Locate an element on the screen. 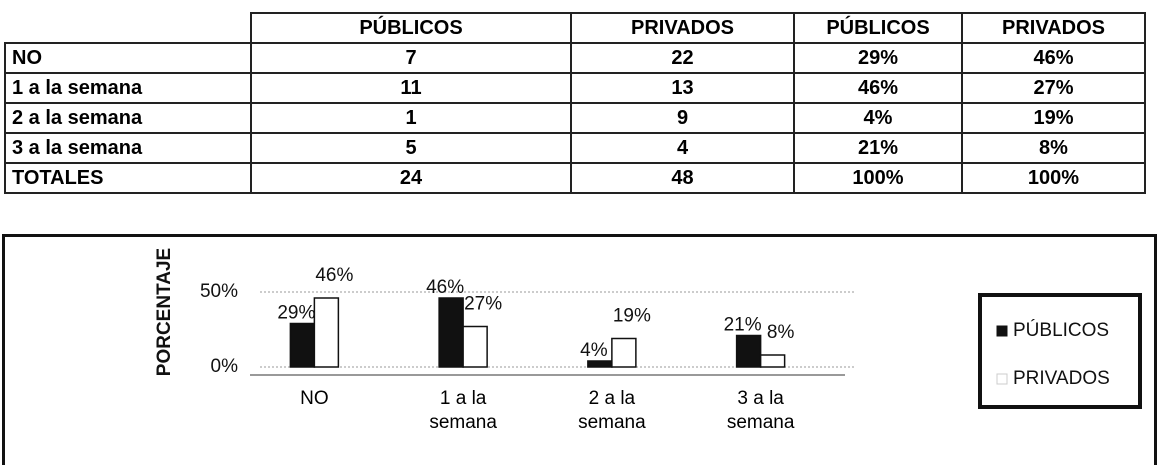 Image resolution: width=1157 pixels, height=466 pixels. x-tick-label: 1 a la semana is located at coordinates (463, 410).